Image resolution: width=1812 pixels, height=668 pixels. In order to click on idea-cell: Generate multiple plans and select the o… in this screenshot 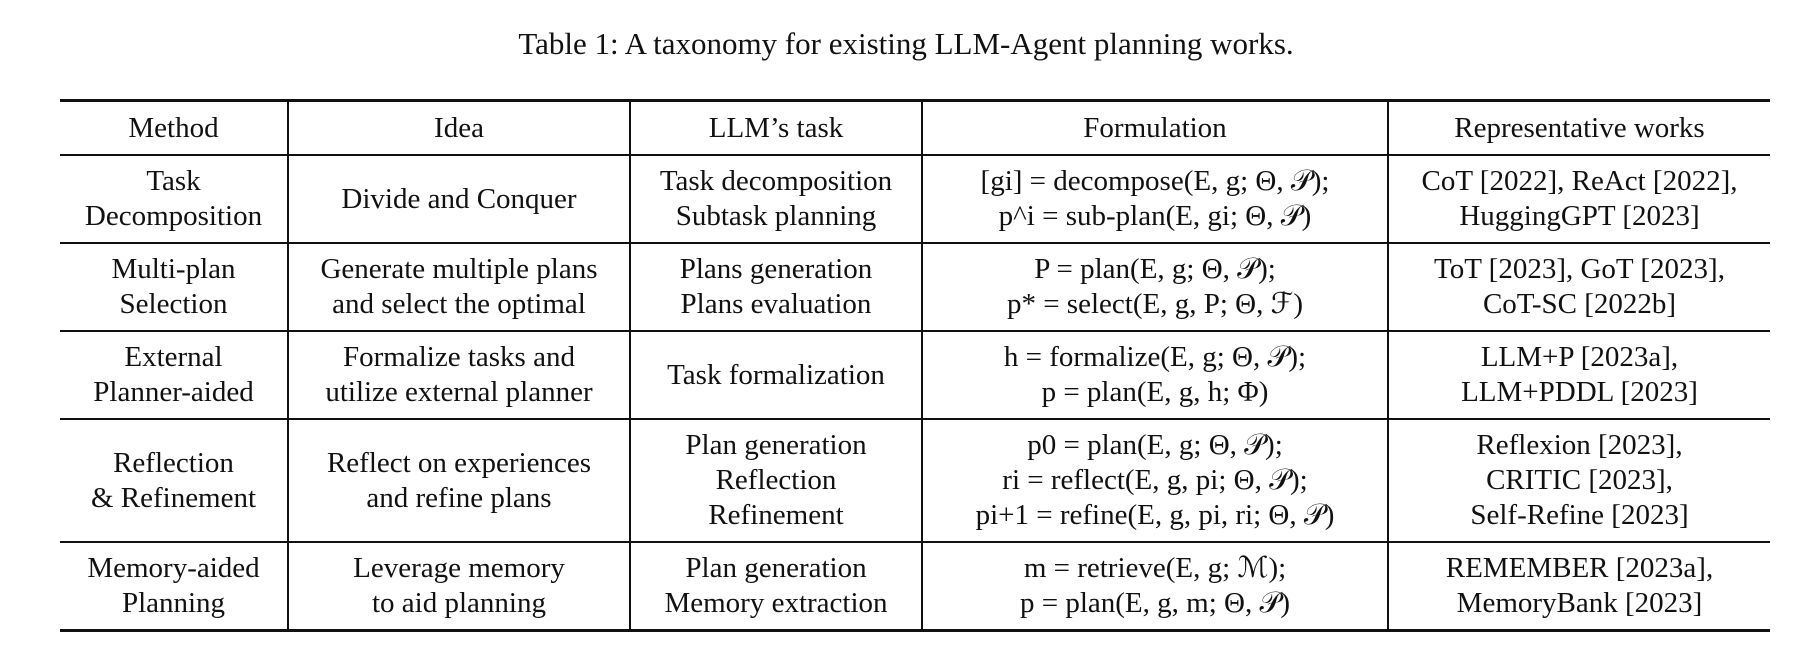, I will do `click(459, 287)`.